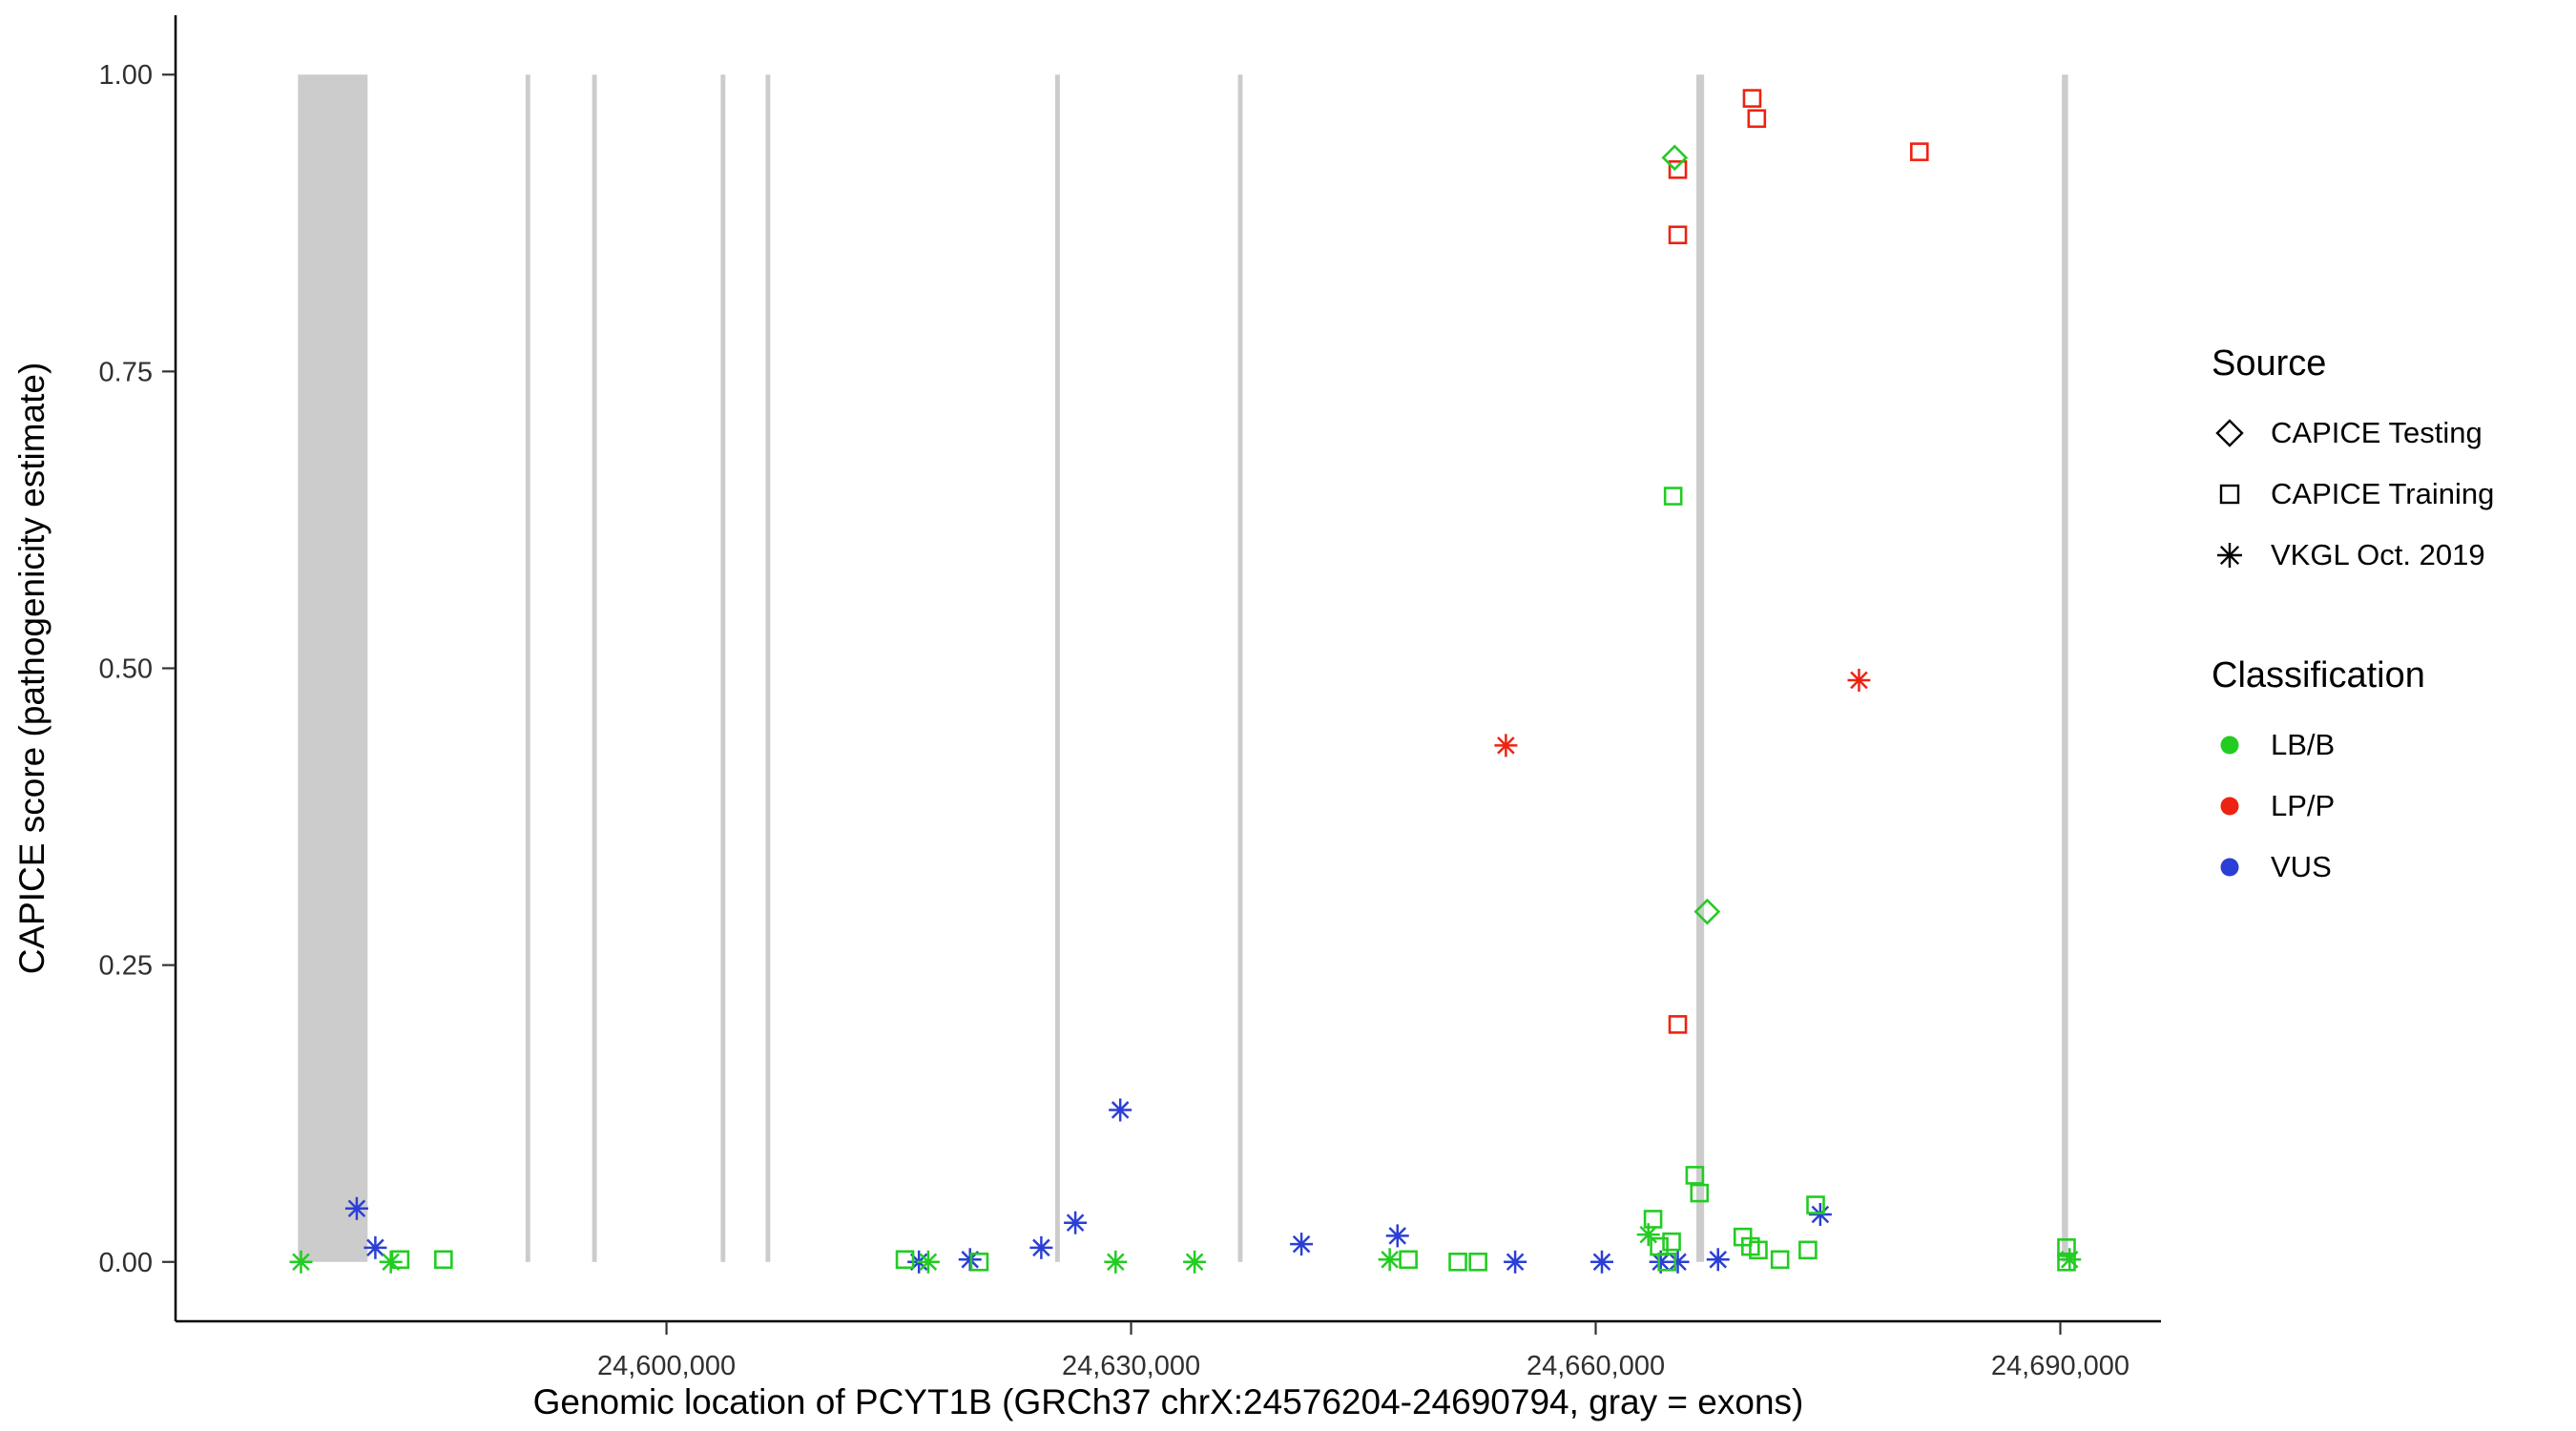 The height and width of the screenshot is (1431, 2576). I want to click on legend-item-label: LP/P, so click(2303, 805).